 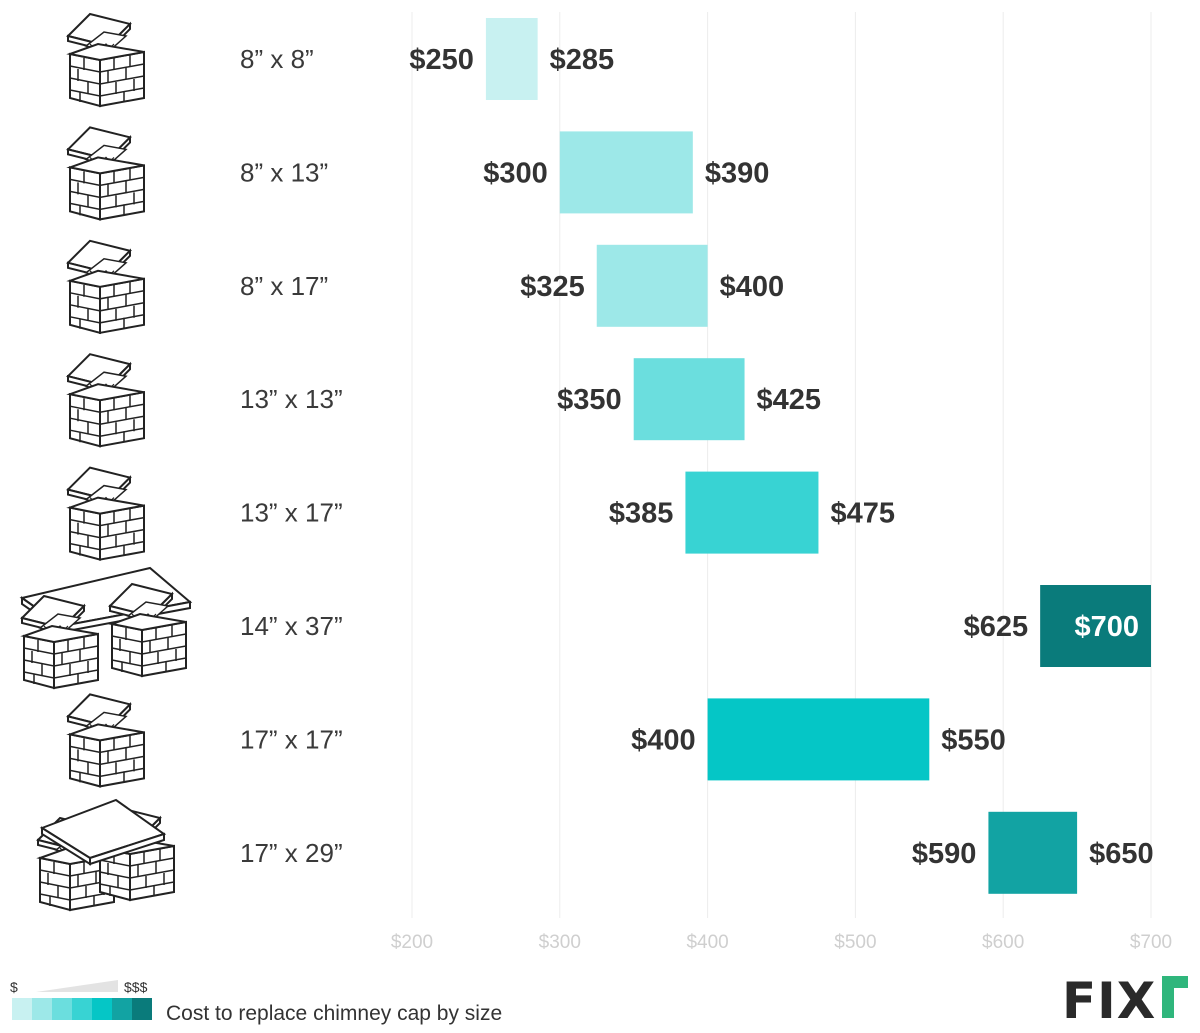 I want to click on chimney-double-wide-icon, so click(x=106, y=627).